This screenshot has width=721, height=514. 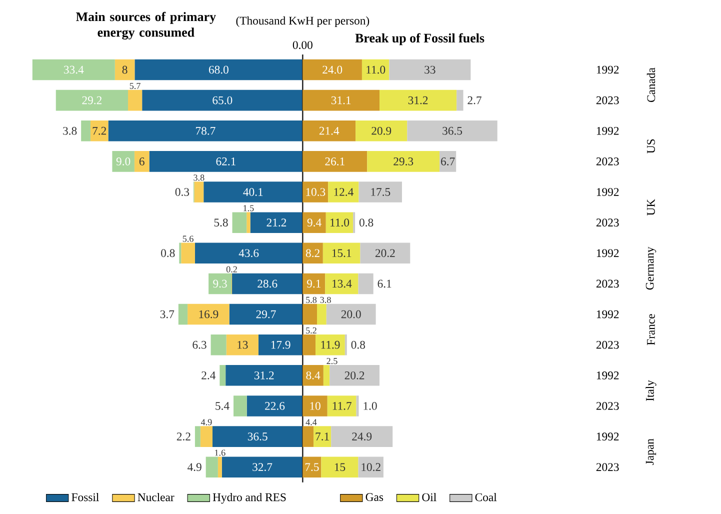 I want to click on data-label: 20.2, so click(x=385, y=253).